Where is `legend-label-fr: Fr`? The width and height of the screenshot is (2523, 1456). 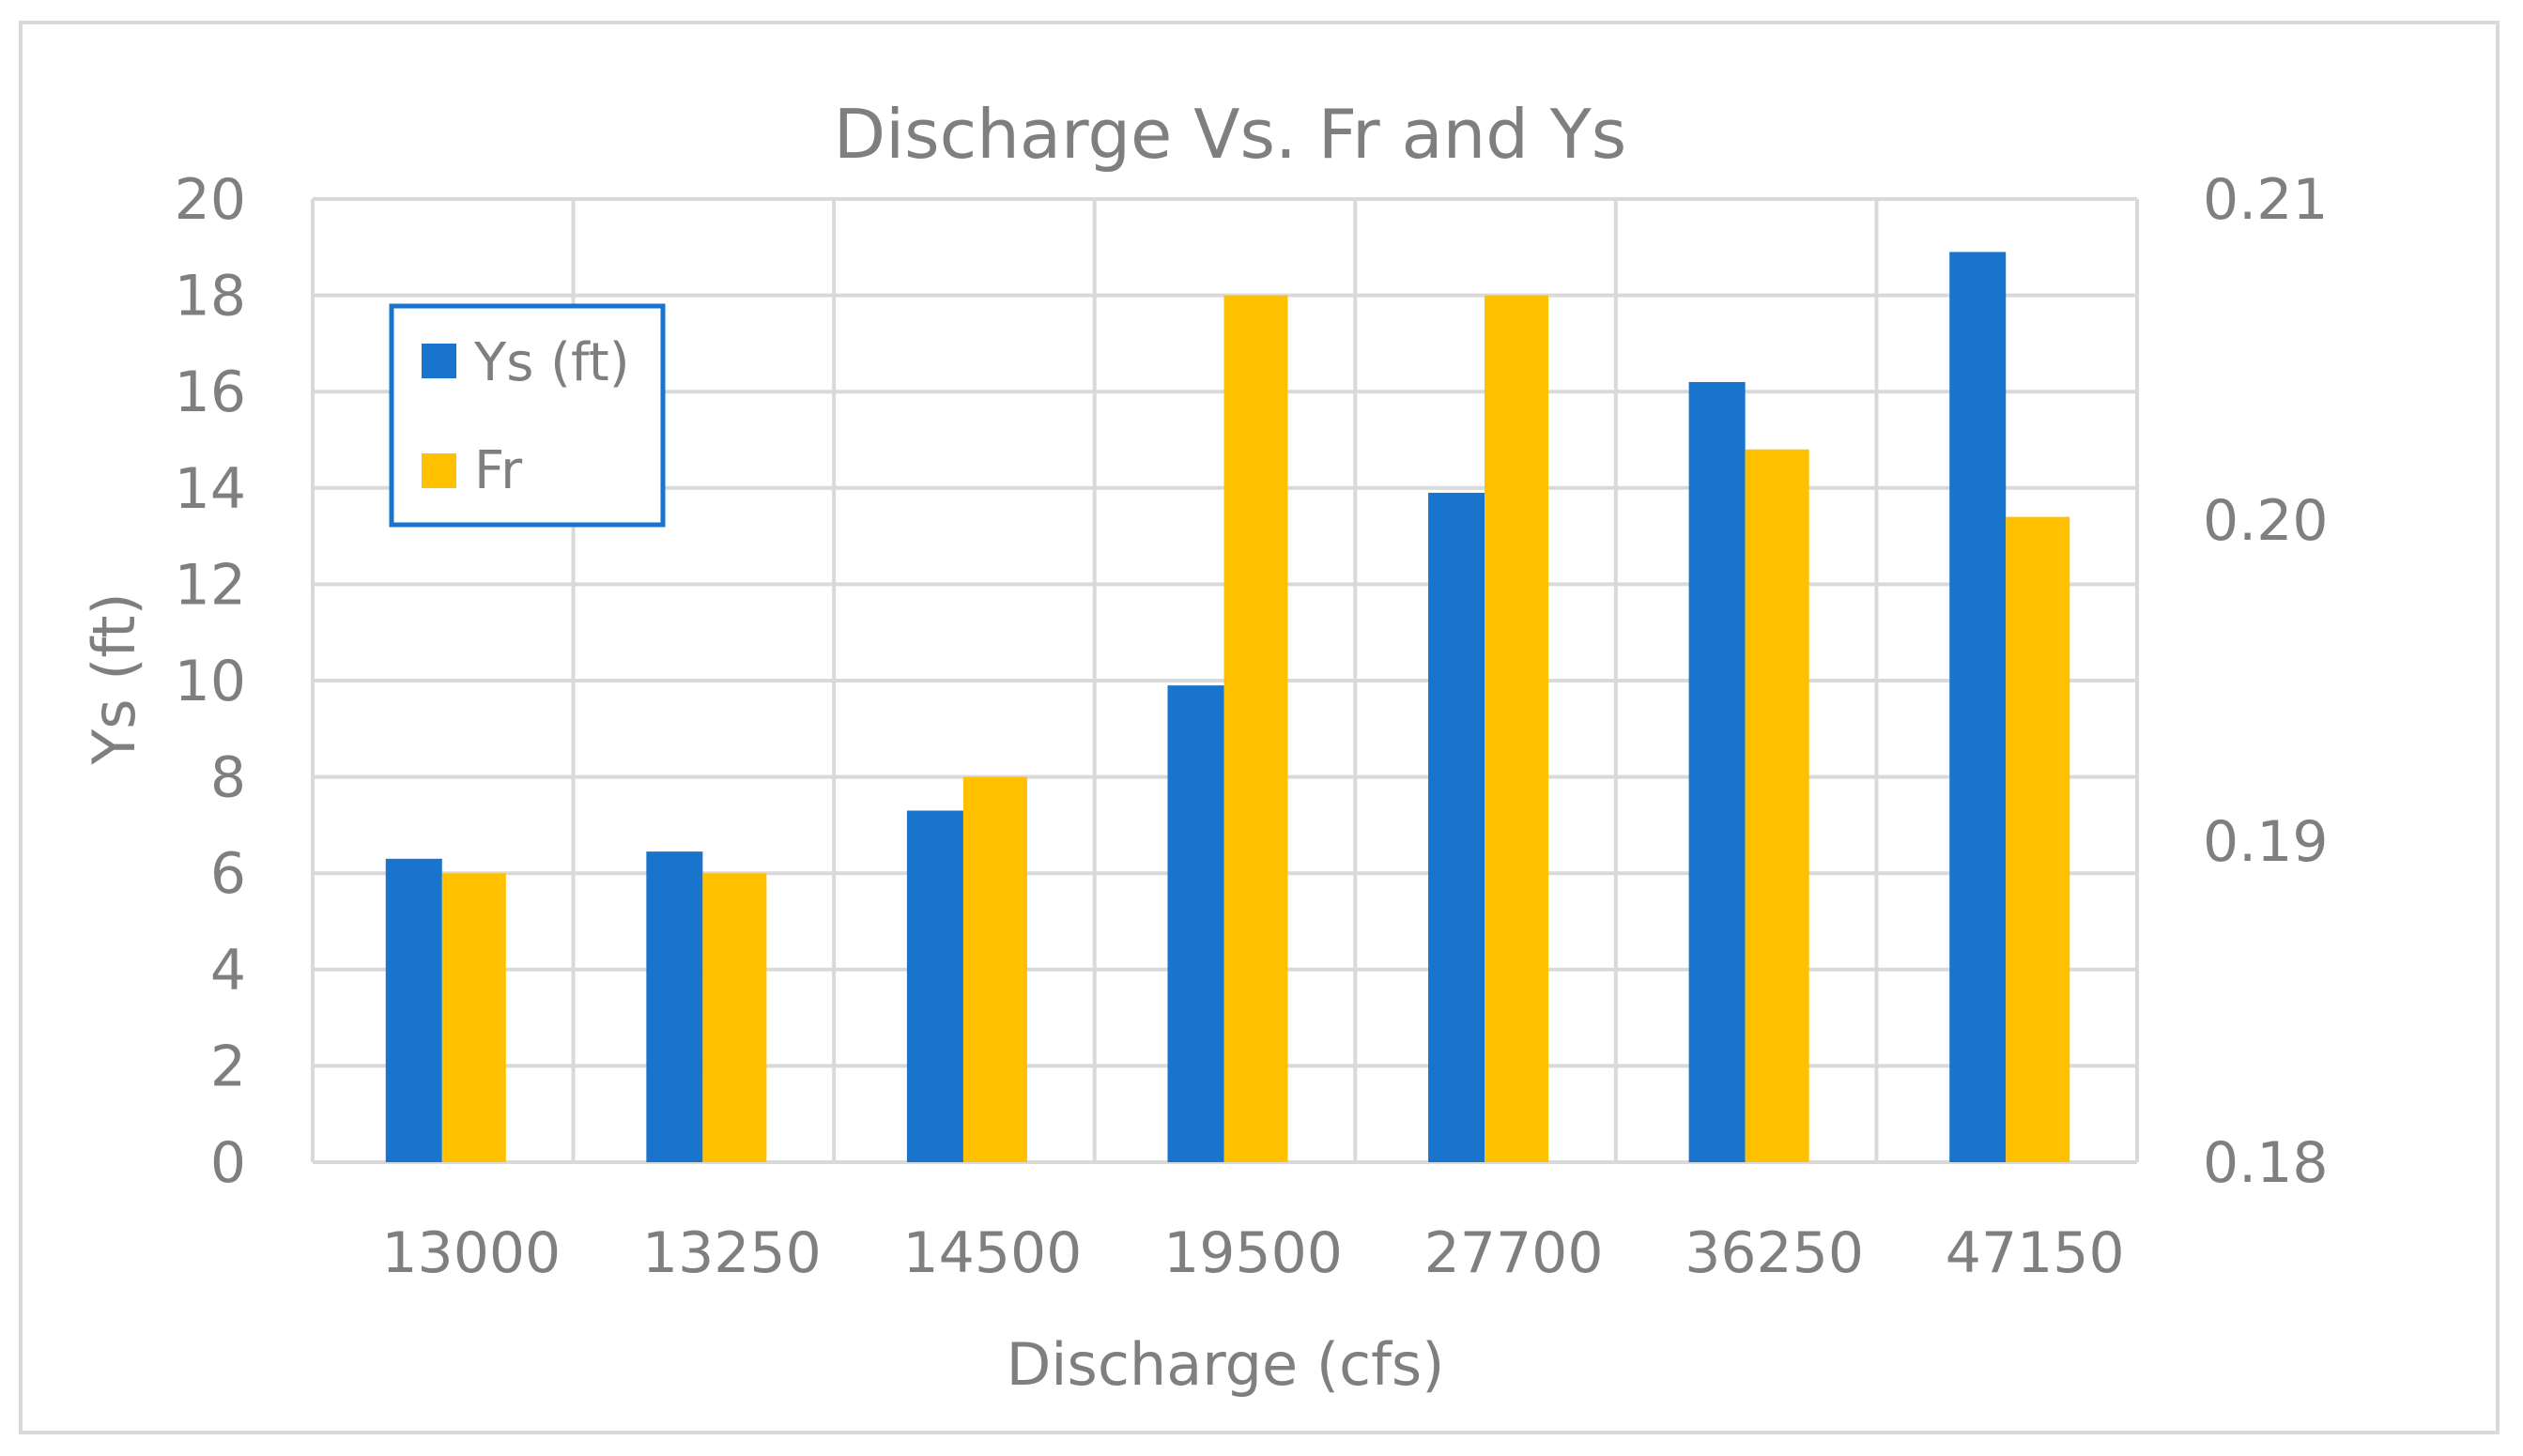
legend-label-fr: Fr is located at coordinates (498, 470).